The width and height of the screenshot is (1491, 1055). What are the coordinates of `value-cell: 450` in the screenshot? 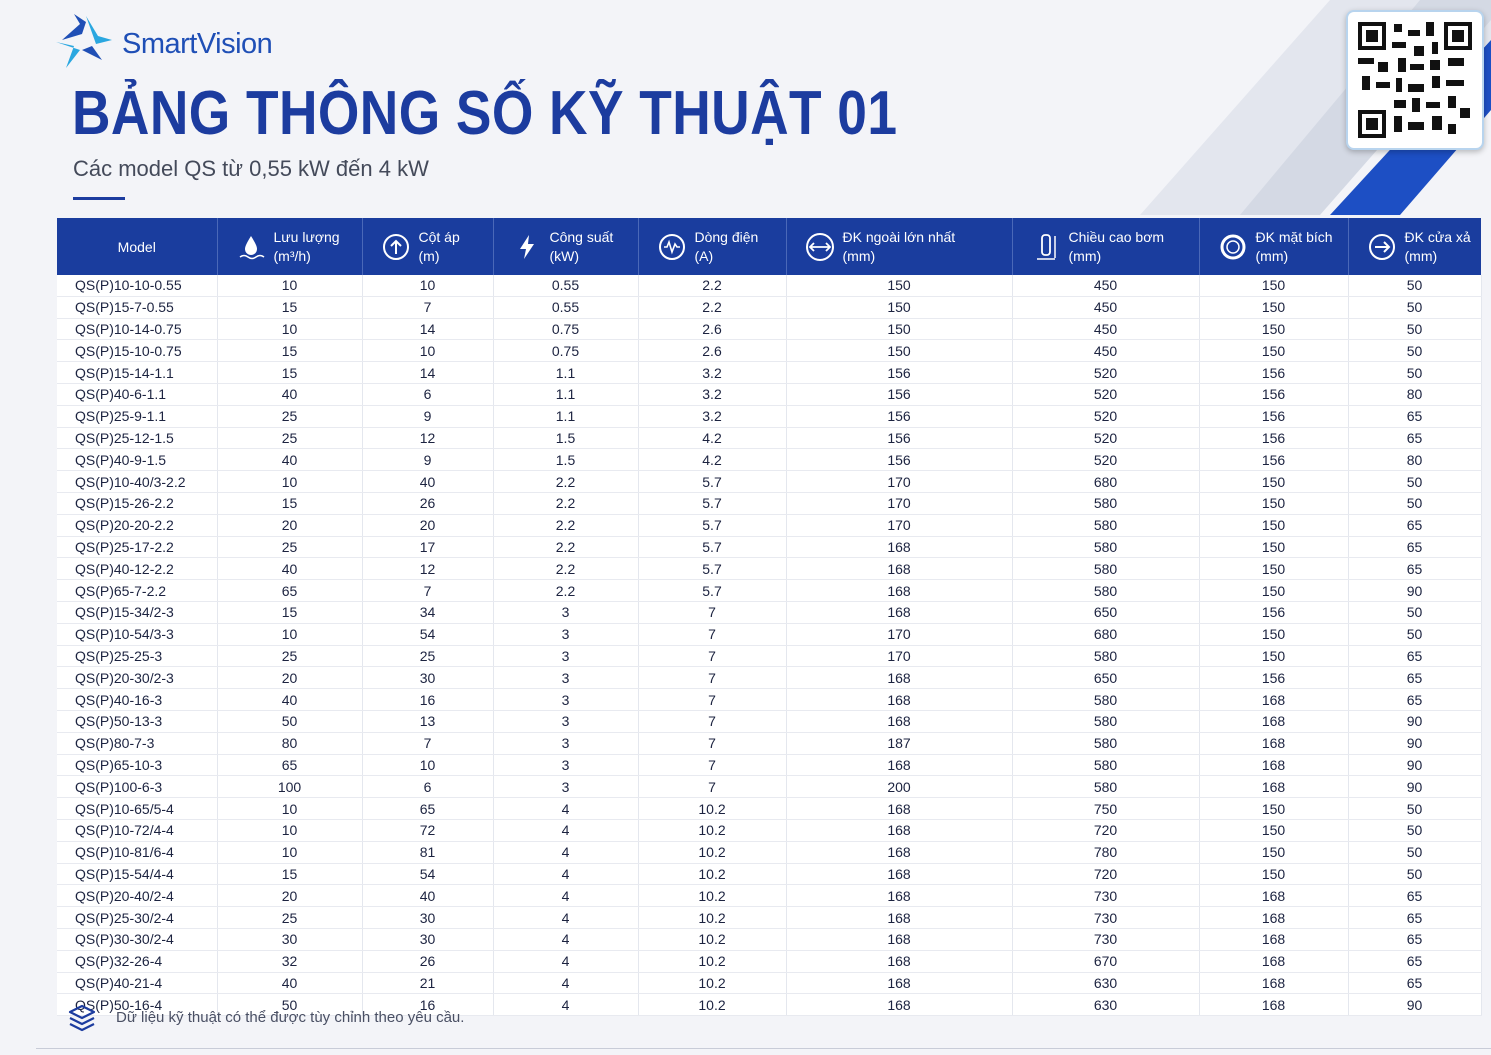 It's located at (1106, 286).